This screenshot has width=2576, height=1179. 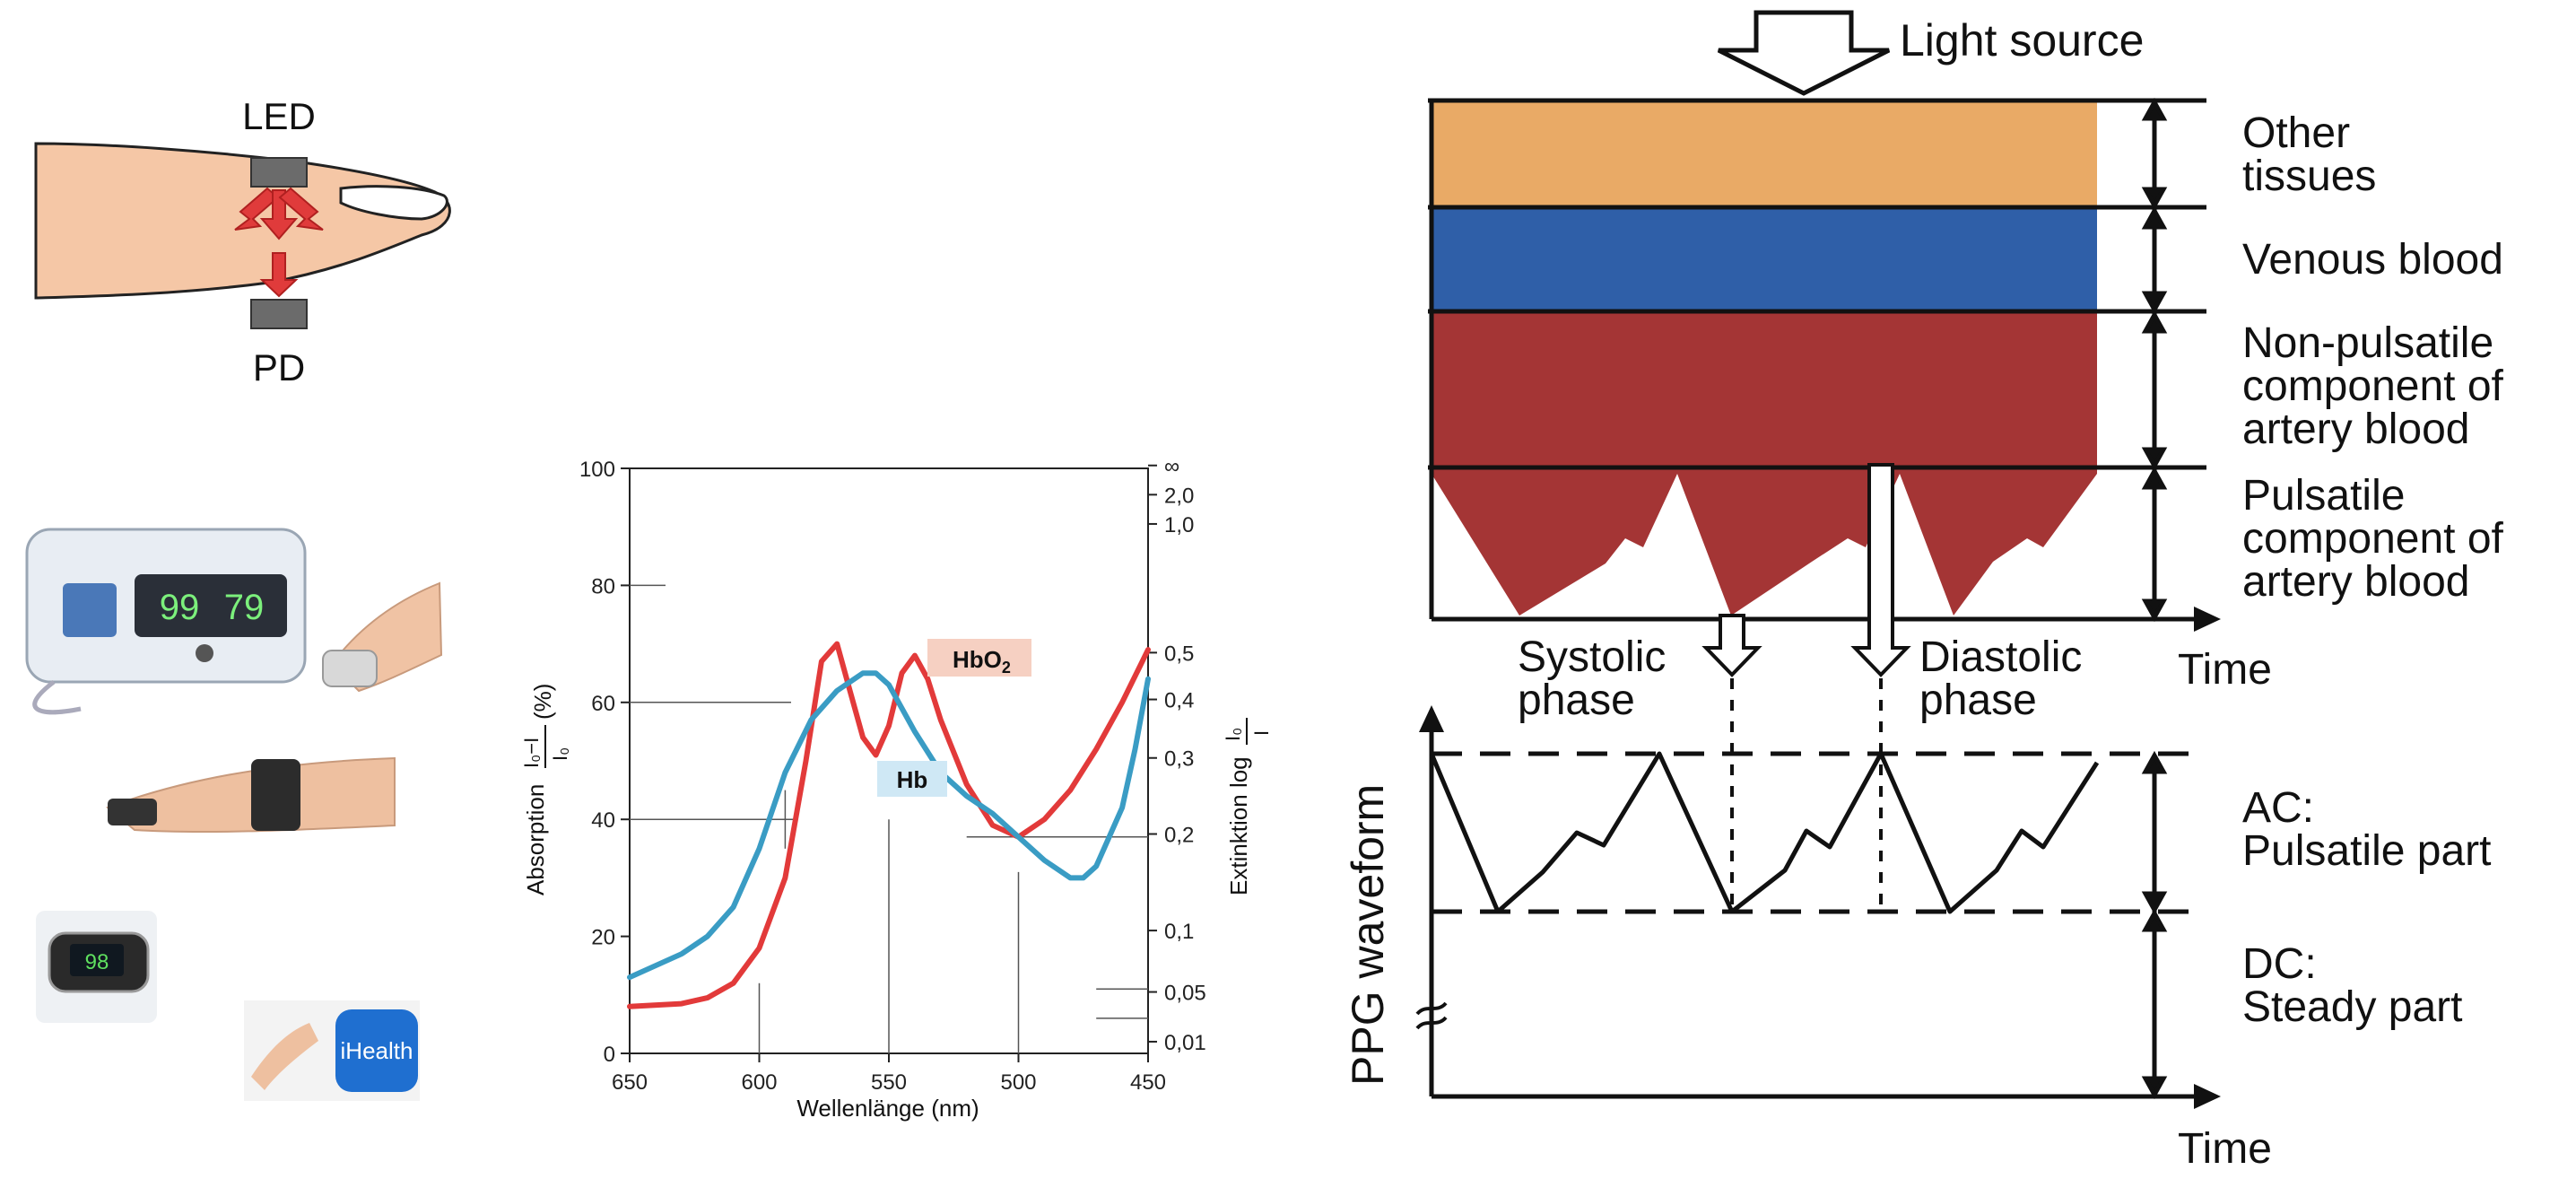 I want to click on chart-series, so click(x=889, y=825).